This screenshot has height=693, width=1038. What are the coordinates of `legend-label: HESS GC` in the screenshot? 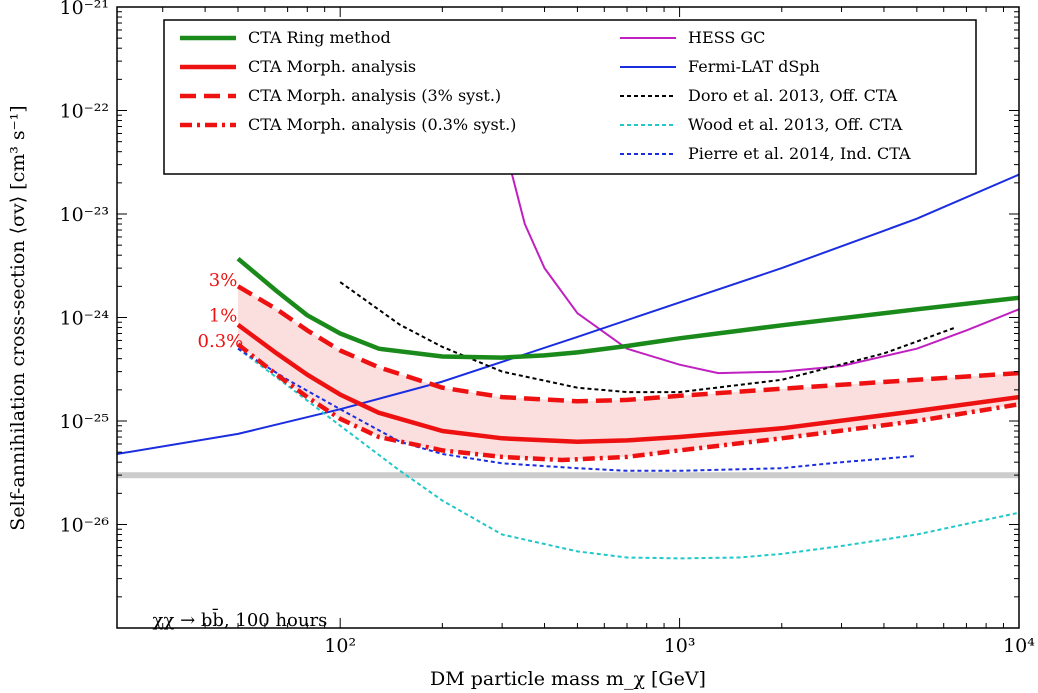 It's located at (726, 37).